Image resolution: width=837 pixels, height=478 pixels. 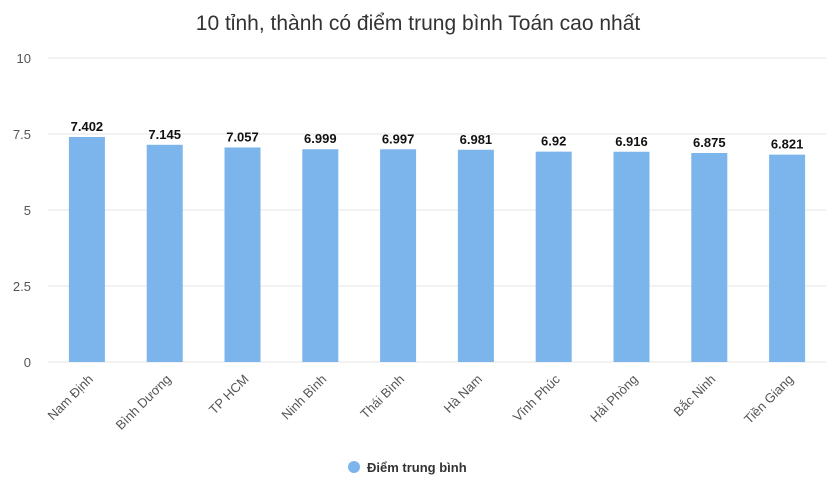 I want to click on data-label: 6.875, so click(x=709, y=142).